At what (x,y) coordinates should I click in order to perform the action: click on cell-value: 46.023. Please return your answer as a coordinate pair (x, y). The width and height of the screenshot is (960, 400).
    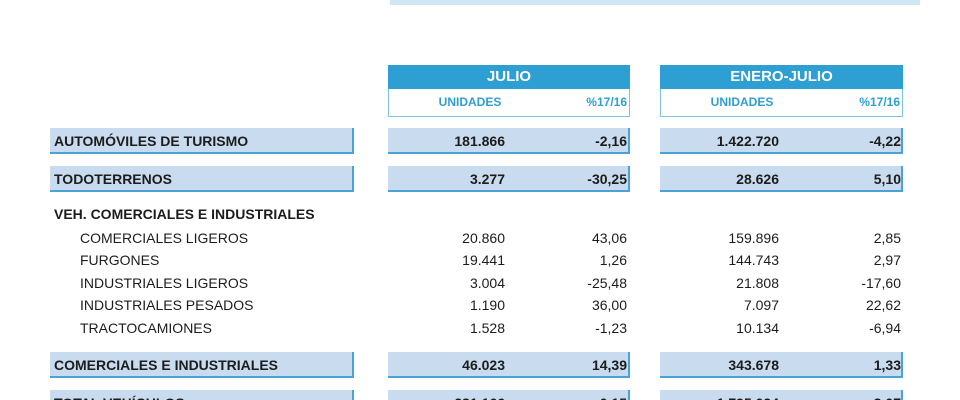
    Looking at the image, I should click on (483, 365).